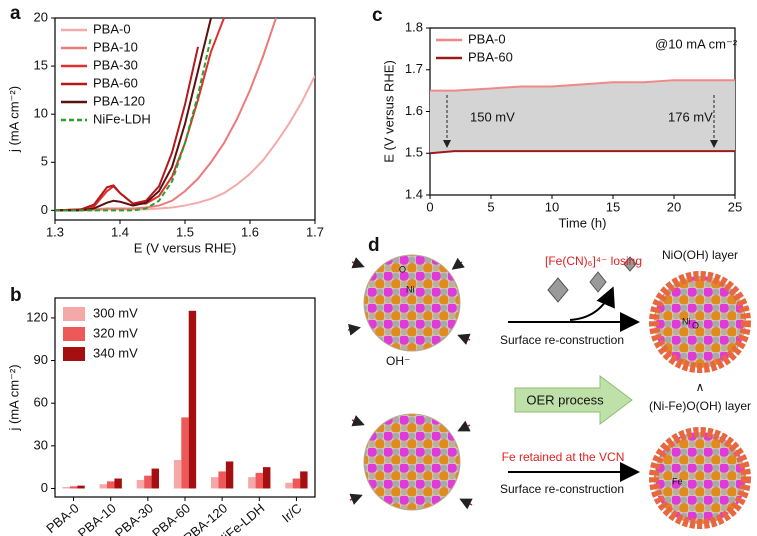  Describe the element at coordinates (120, 231) in the screenshot. I see `x-tick-label: 1.4` at that location.